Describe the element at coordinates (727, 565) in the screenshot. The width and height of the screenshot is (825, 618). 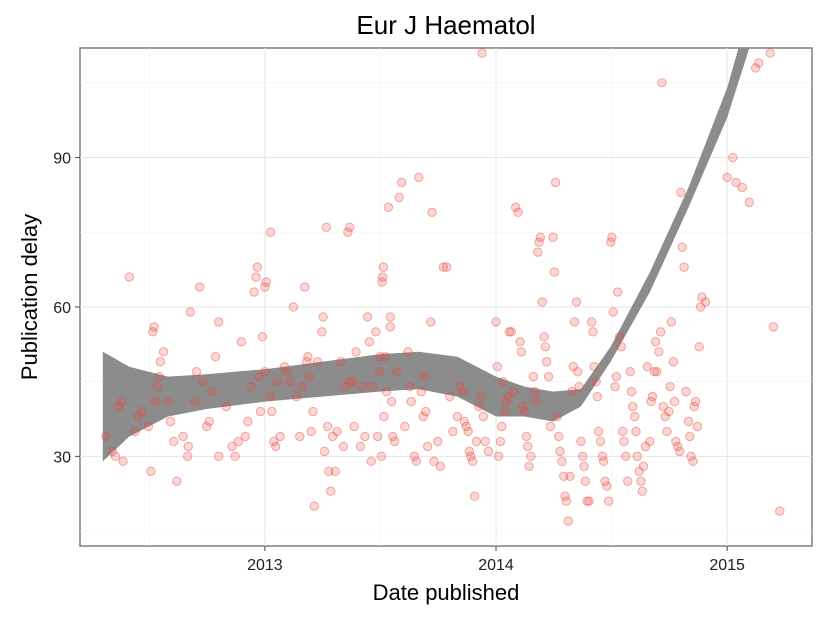
I see `x-tick-label: 2015` at that location.